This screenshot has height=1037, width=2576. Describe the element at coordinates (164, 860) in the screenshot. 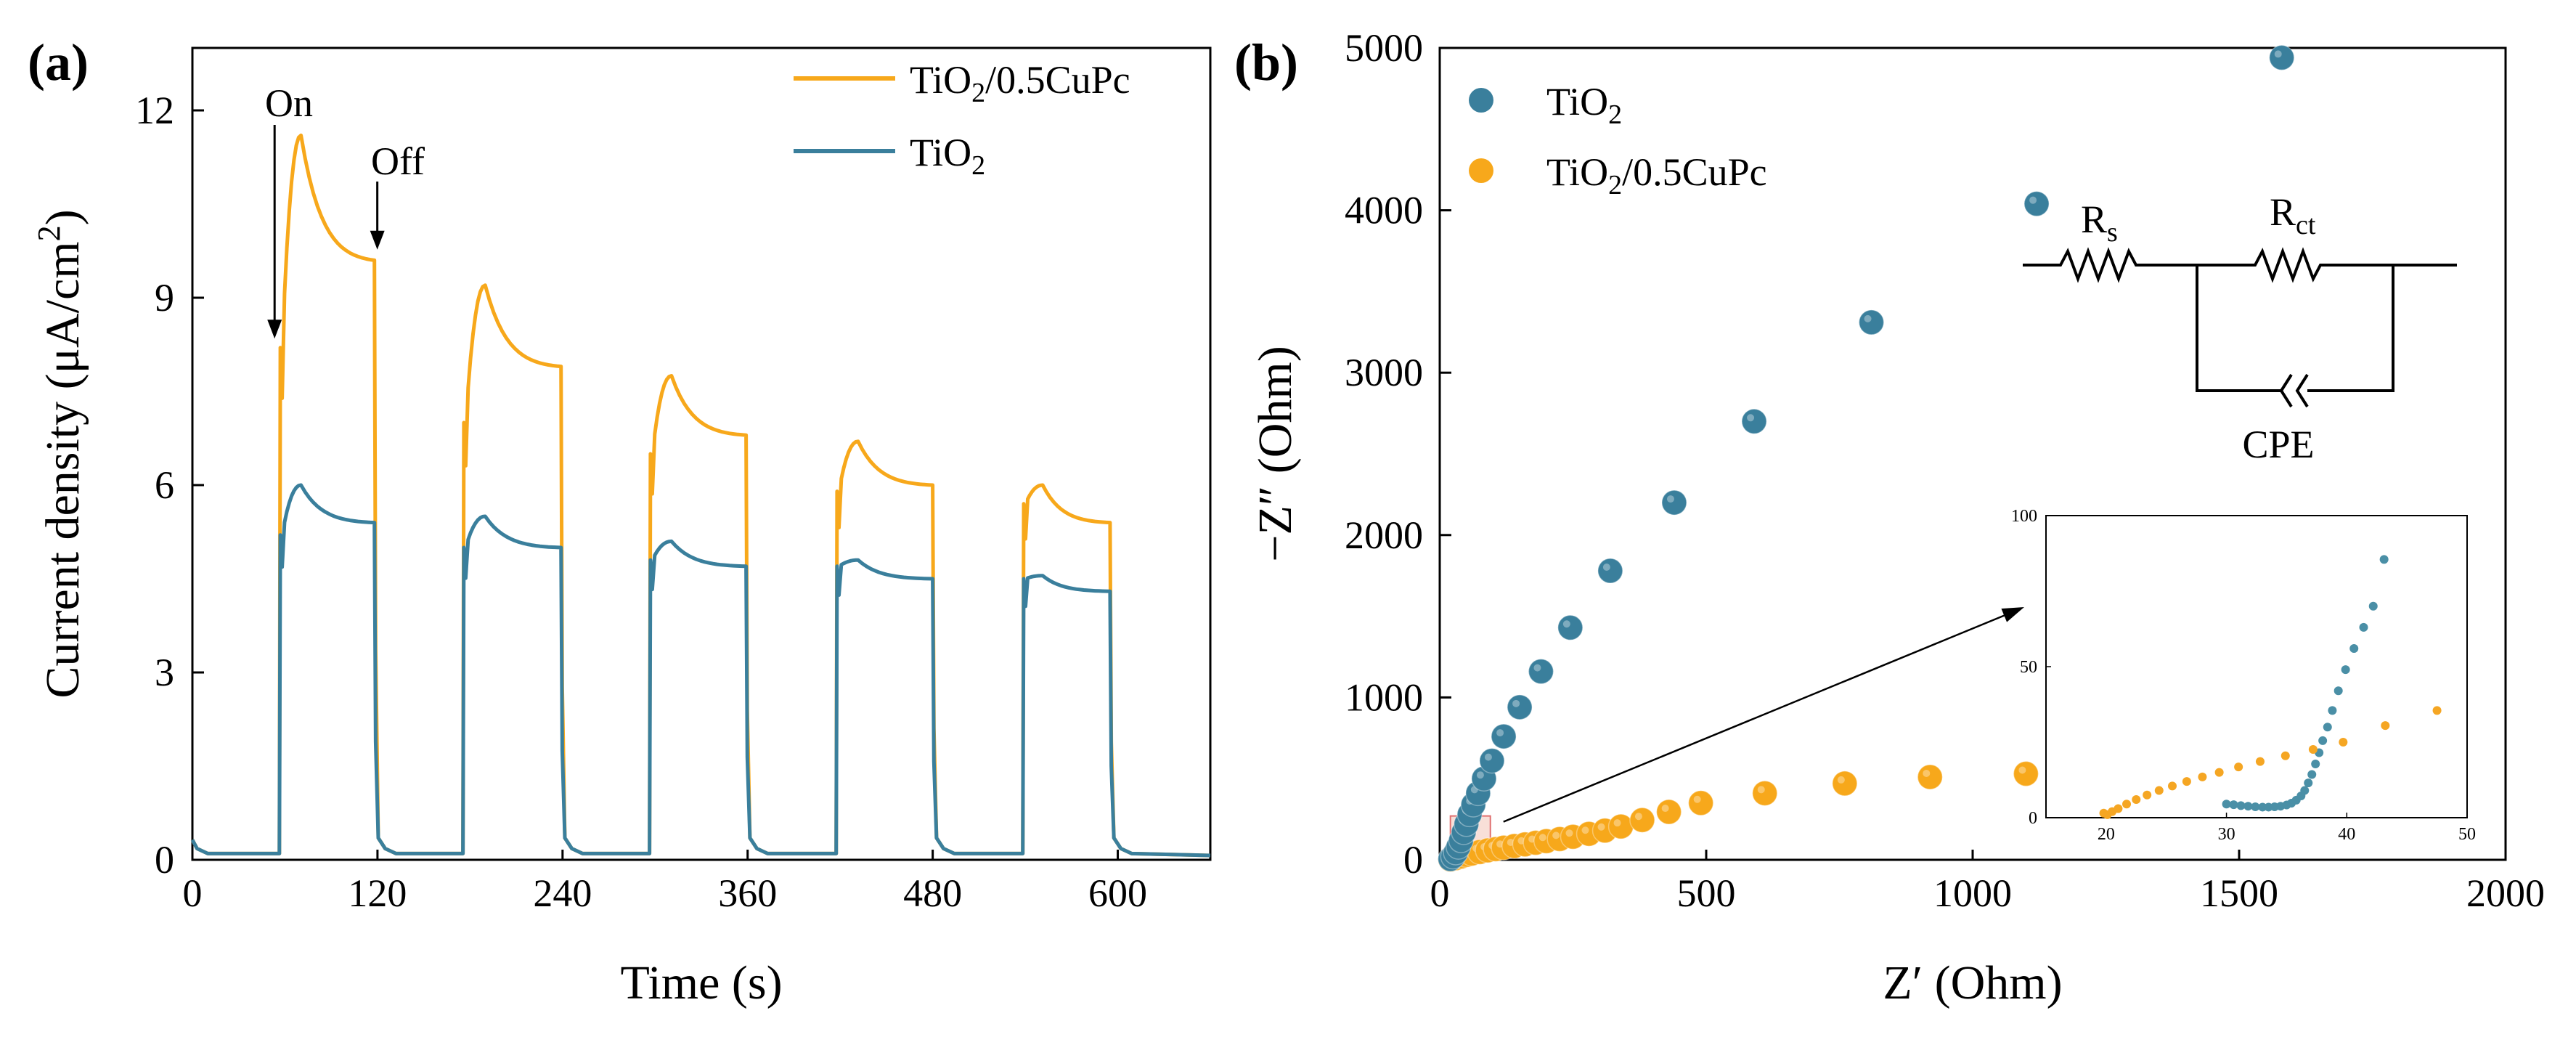

I see `panel-a-y-tick-label: 0` at that location.